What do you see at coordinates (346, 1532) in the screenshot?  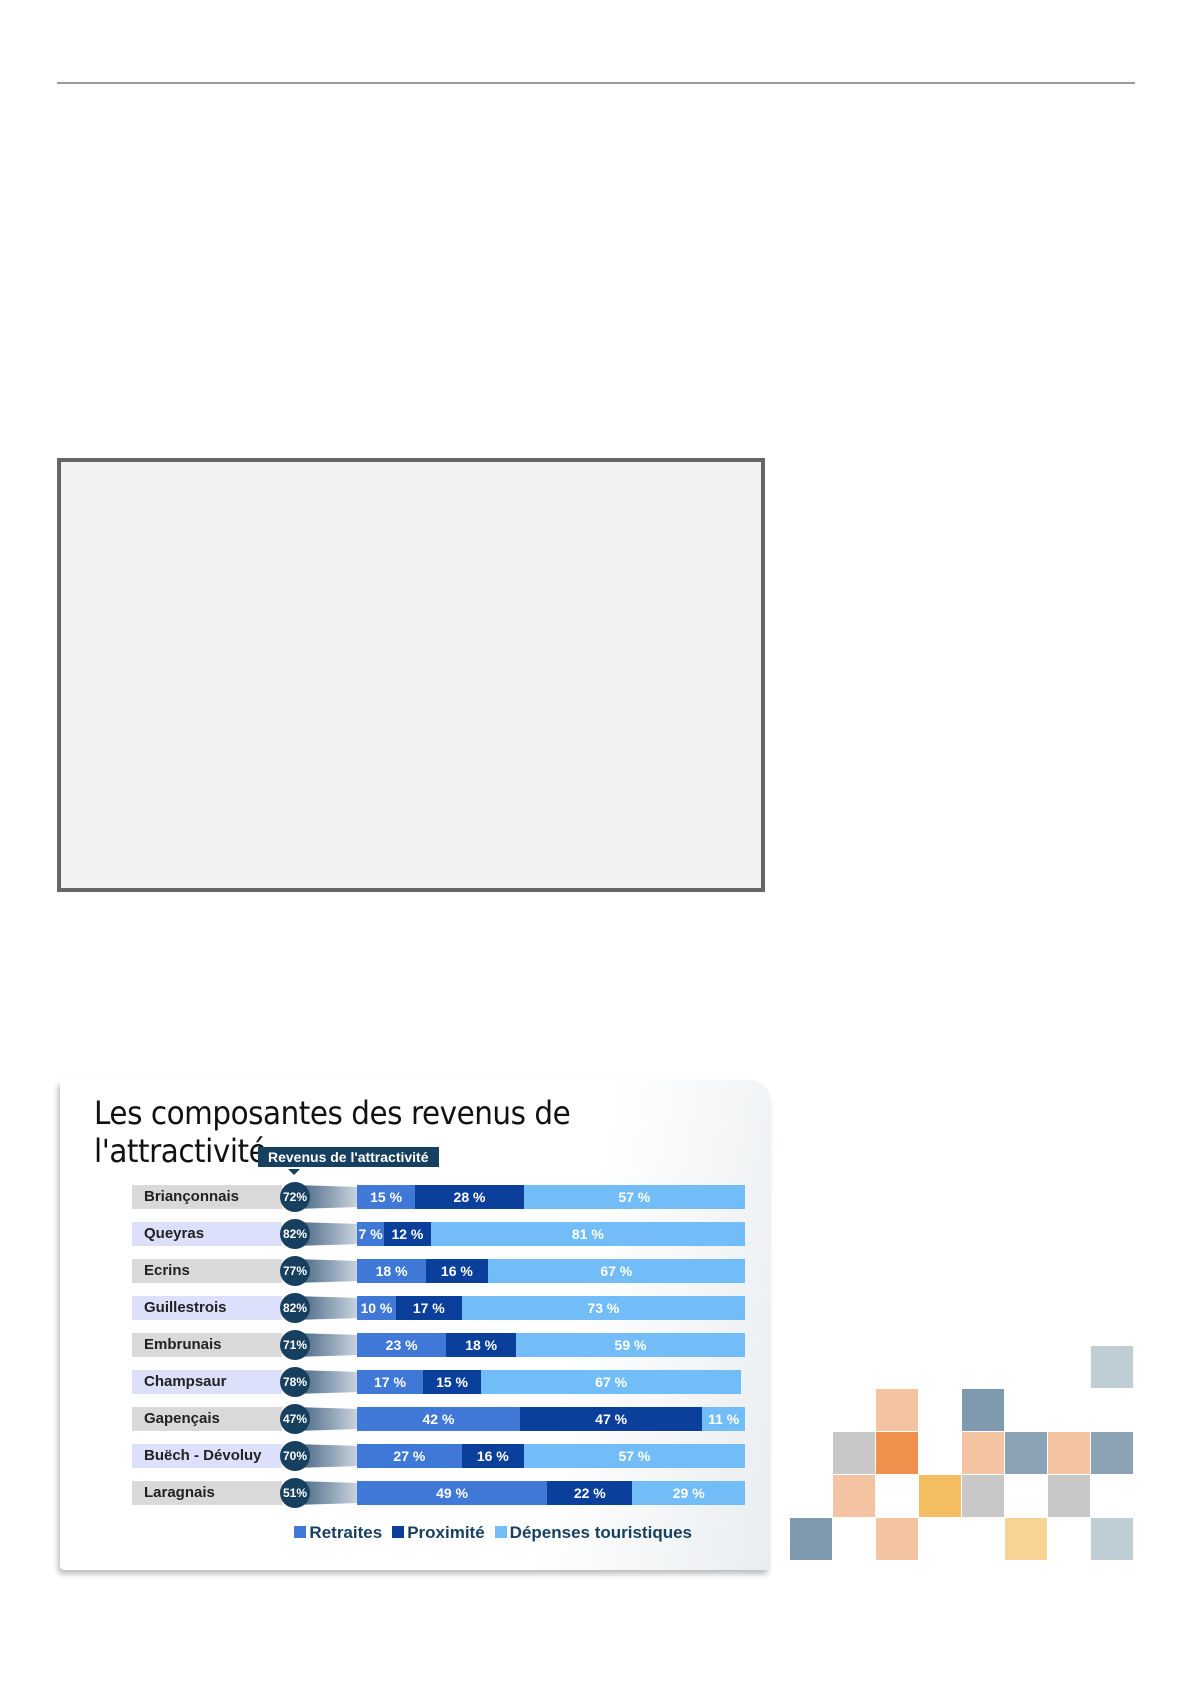 I see `legend-label: Retraites` at bounding box center [346, 1532].